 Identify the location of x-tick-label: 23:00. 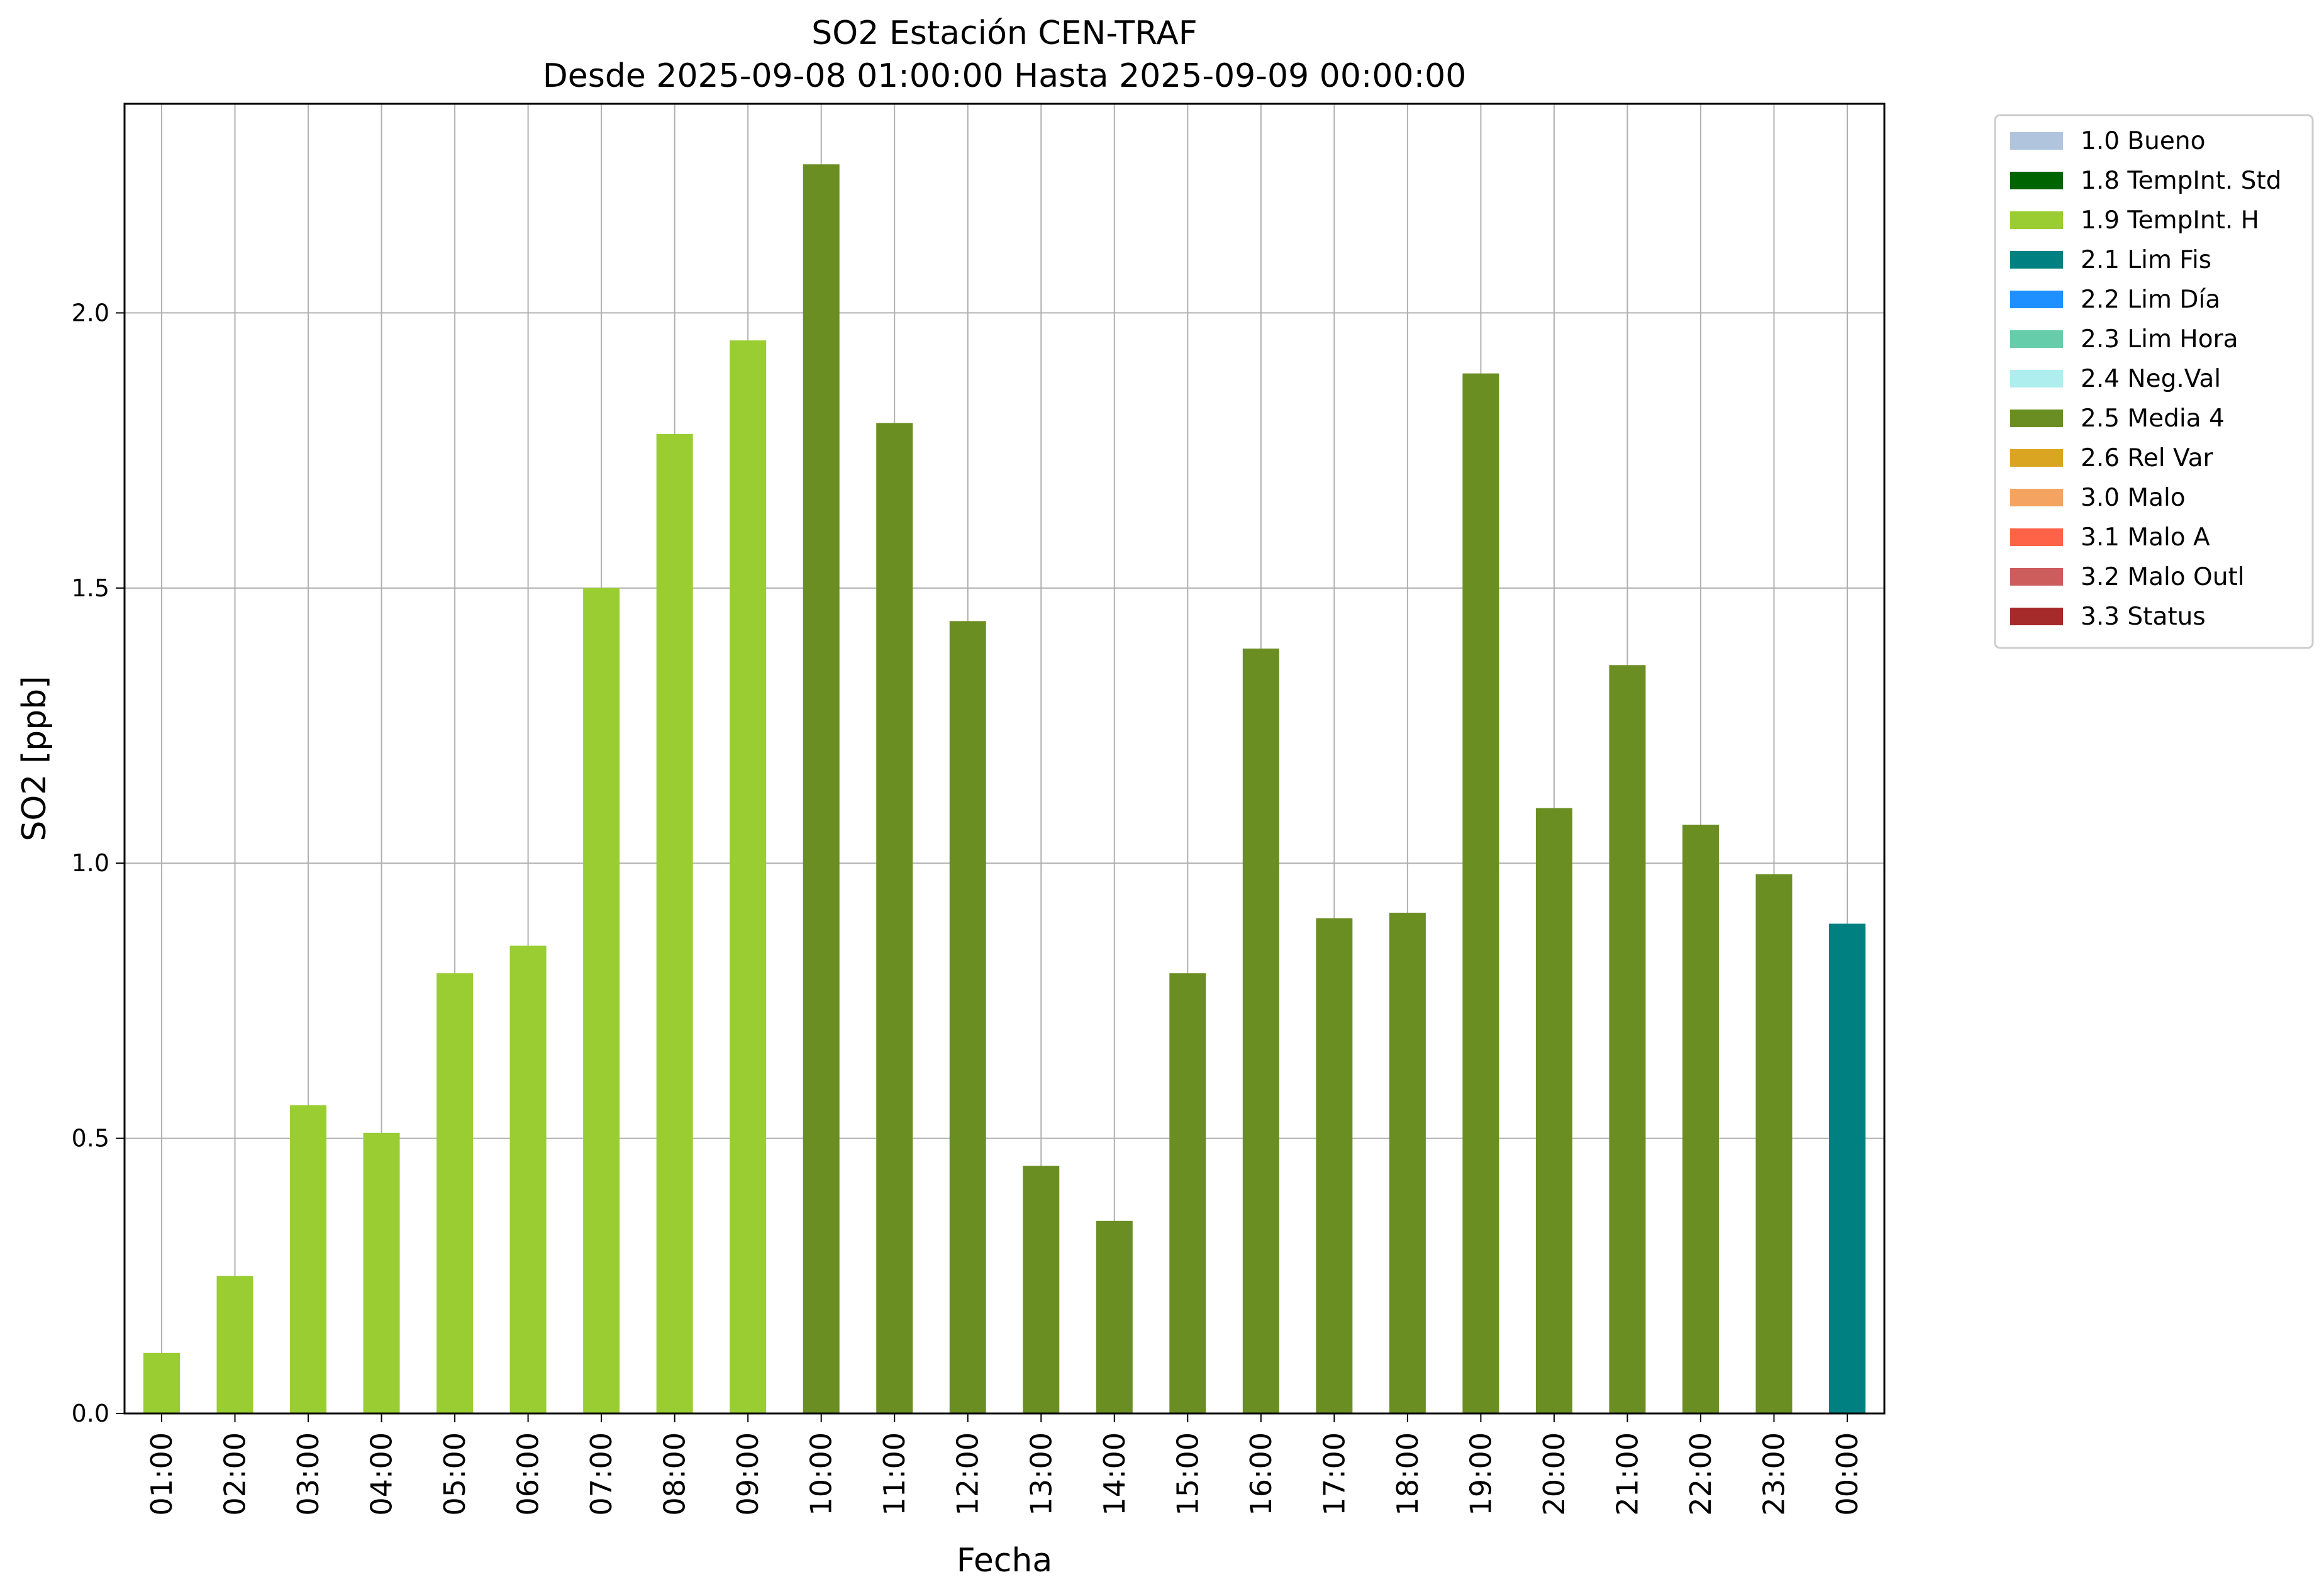
(1774, 1474).